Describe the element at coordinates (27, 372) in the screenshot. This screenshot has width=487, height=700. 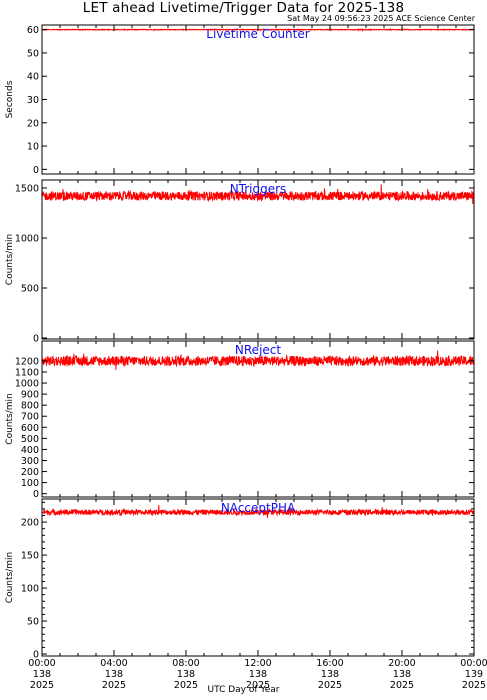
I see `y-tick-label: 1100` at that location.